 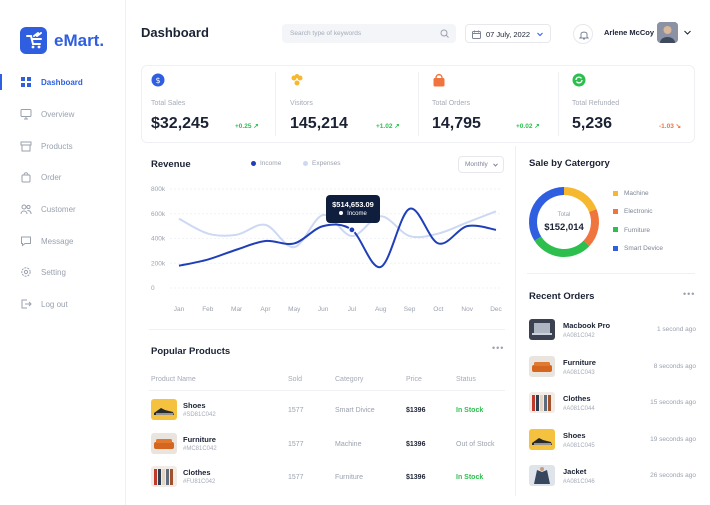 I want to click on stat-label: Visitors, so click(x=301, y=103).